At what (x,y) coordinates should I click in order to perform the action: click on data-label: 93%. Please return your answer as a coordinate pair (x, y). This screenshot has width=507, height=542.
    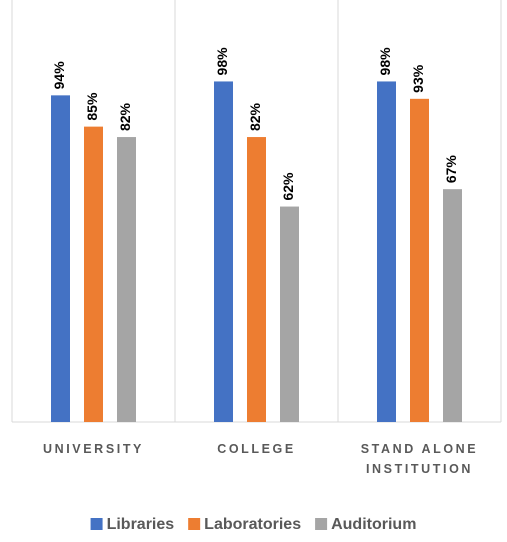
    Looking at the image, I should click on (418, 78).